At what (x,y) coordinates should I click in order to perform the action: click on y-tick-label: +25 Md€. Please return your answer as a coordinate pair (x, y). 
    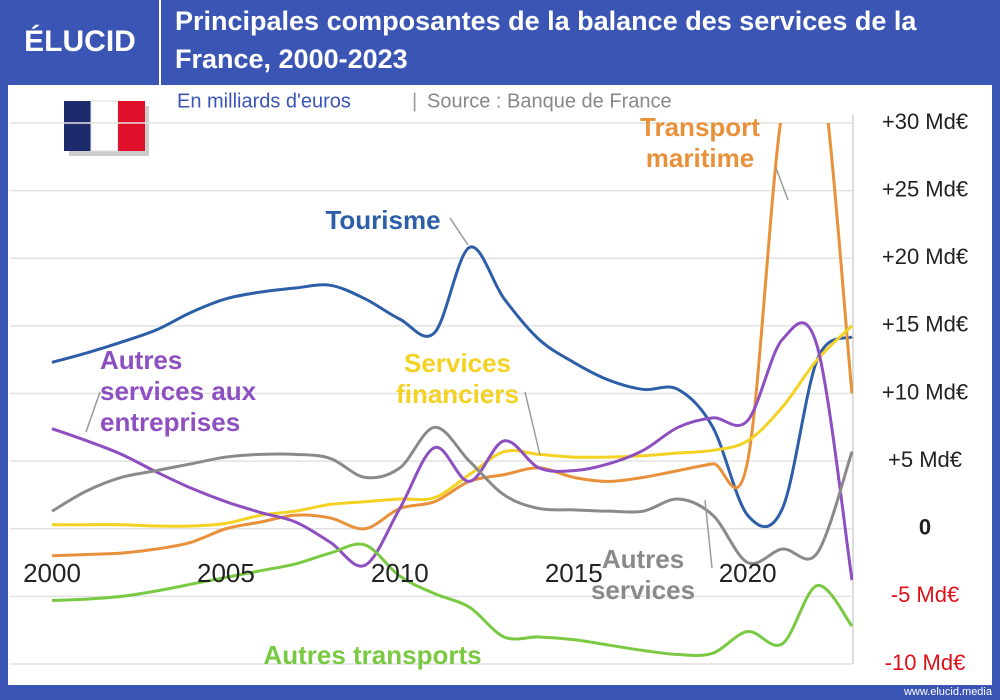
    Looking at the image, I should click on (925, 188).